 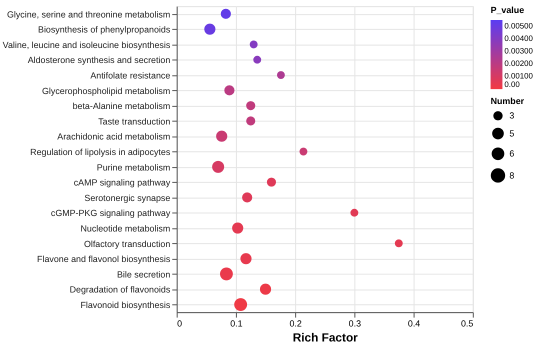 What do you see at coordinates (100, 151) in the screenshot?
I see `y-tick-label: Regulation of lipolysis in adipocytes` at bounding box center [100, 151].